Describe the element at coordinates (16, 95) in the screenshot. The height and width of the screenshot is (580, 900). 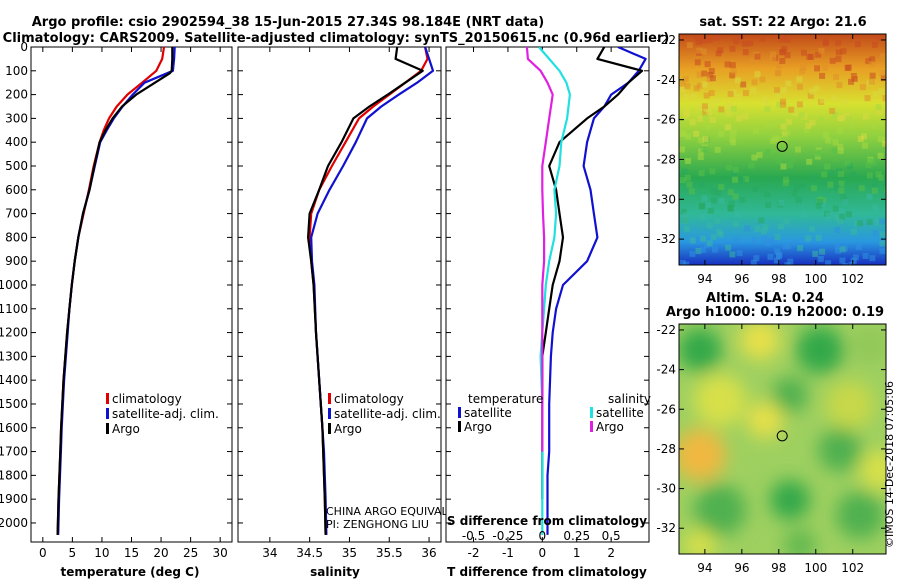
I see `ytick-label: 200` at that location.